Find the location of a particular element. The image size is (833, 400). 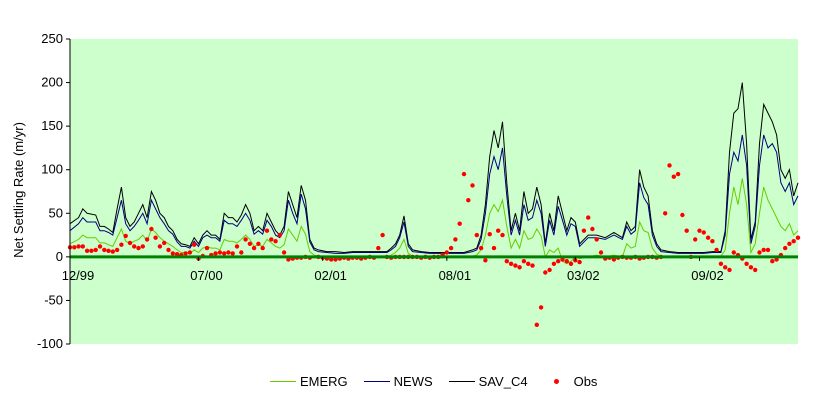

y-tick-label: -100 is located at coordinates (50, 343).